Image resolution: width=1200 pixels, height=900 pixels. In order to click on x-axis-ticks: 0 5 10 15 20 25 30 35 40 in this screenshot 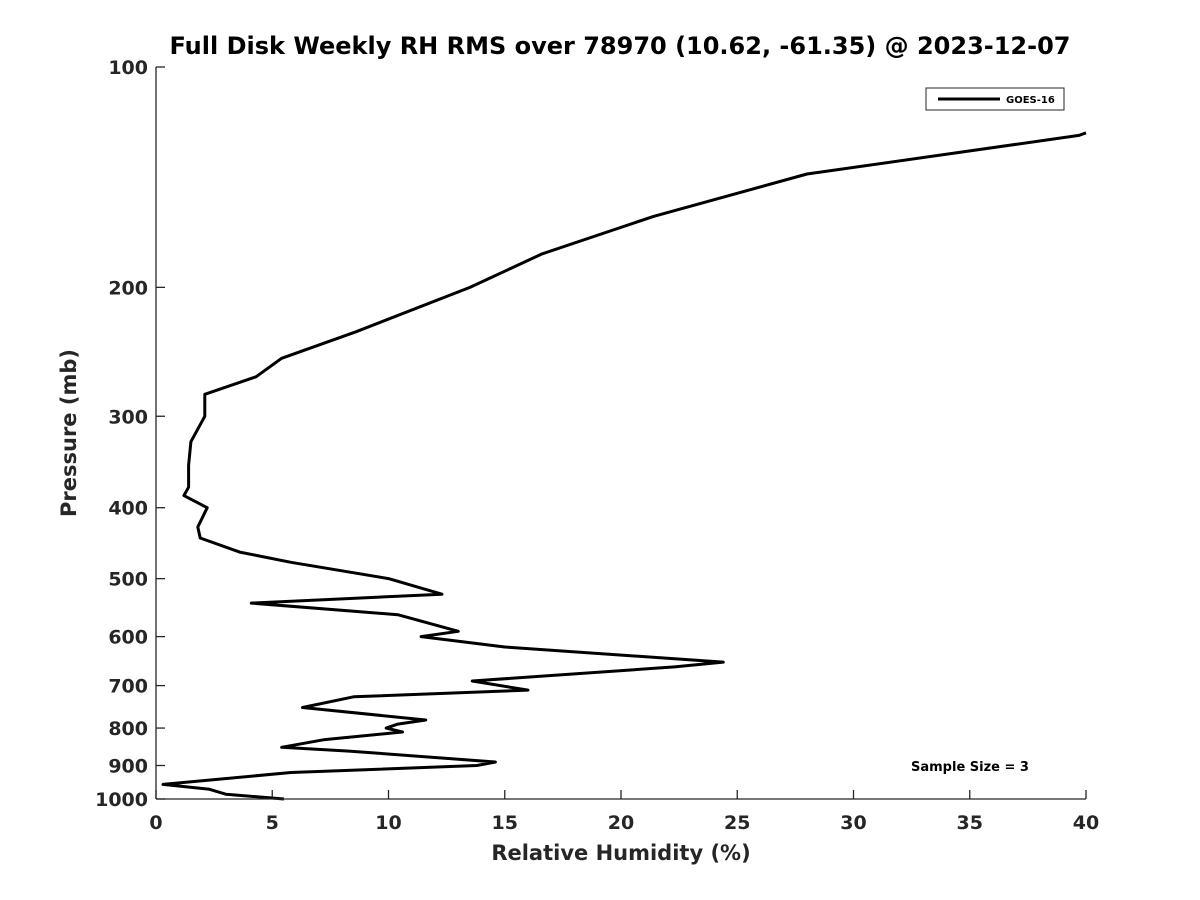, I will do `click(624, 812)`.